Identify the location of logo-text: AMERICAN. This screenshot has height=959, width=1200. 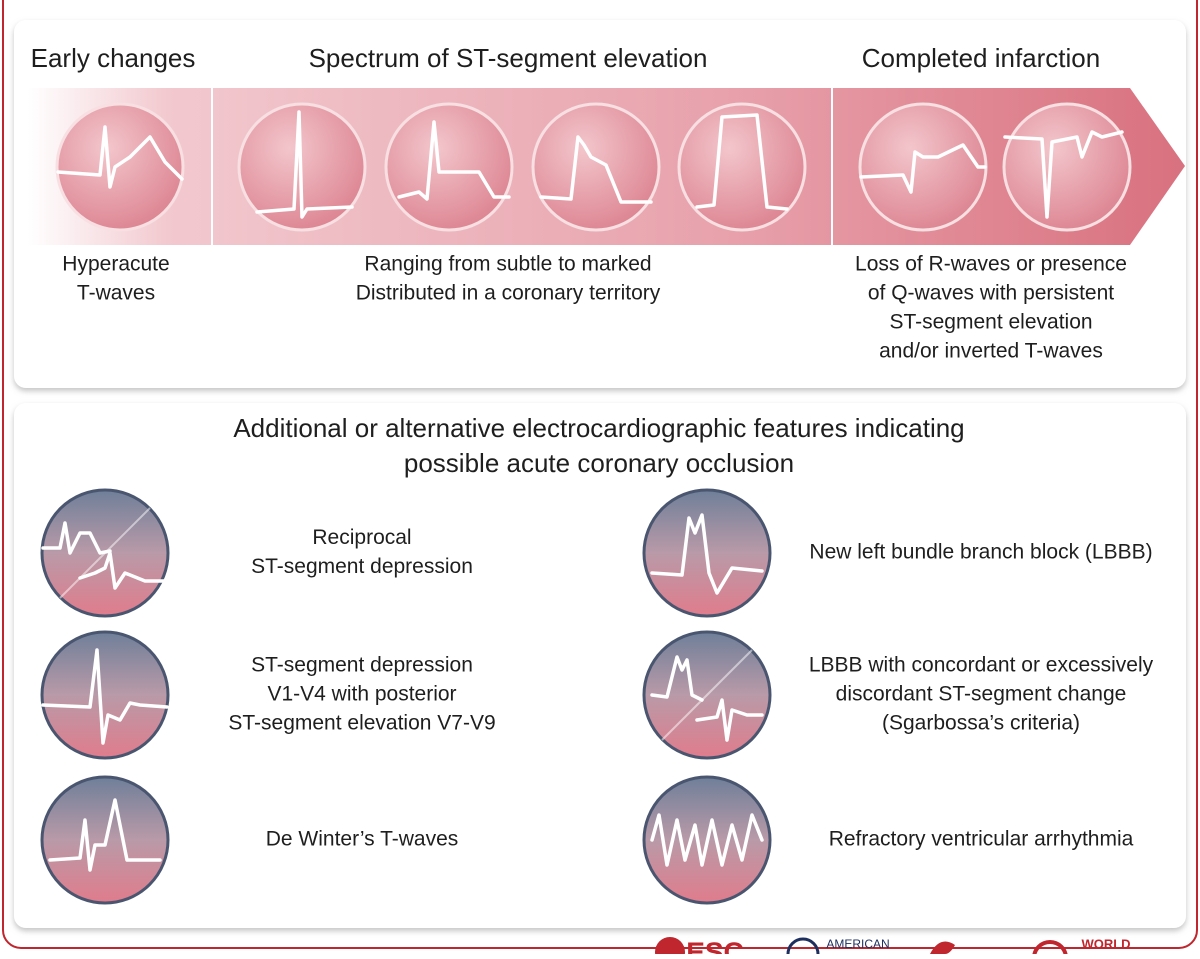
(857, 944).